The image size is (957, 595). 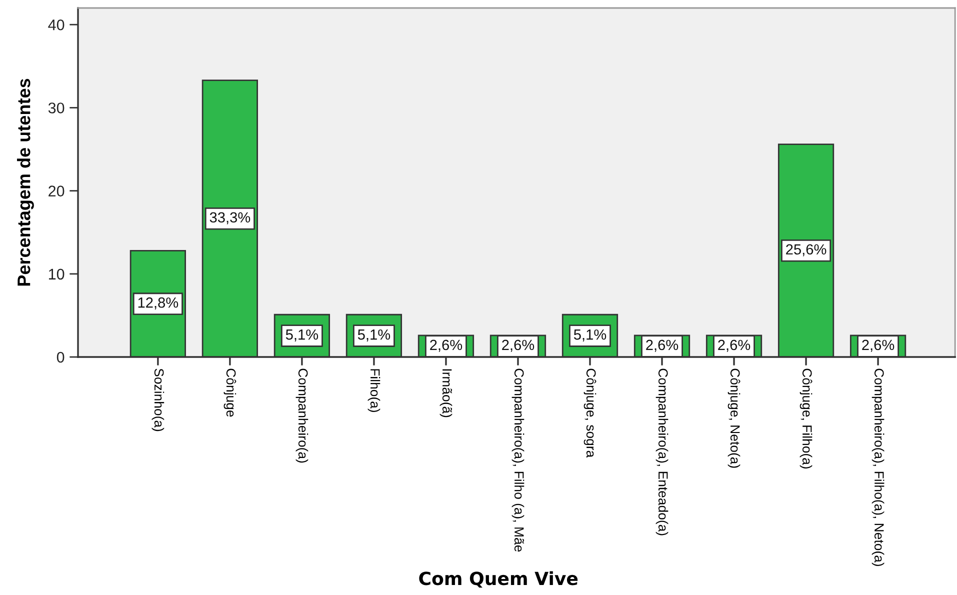 I want to click on x-tick-label: Irmão(ã), so click(x=446, y=393).